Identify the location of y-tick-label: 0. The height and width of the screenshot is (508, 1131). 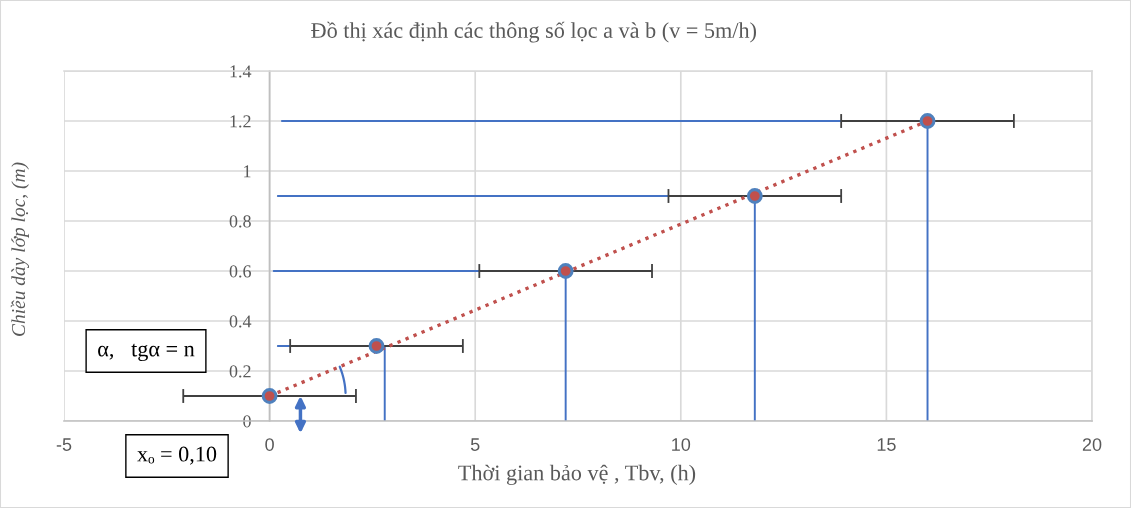
(247, 421).